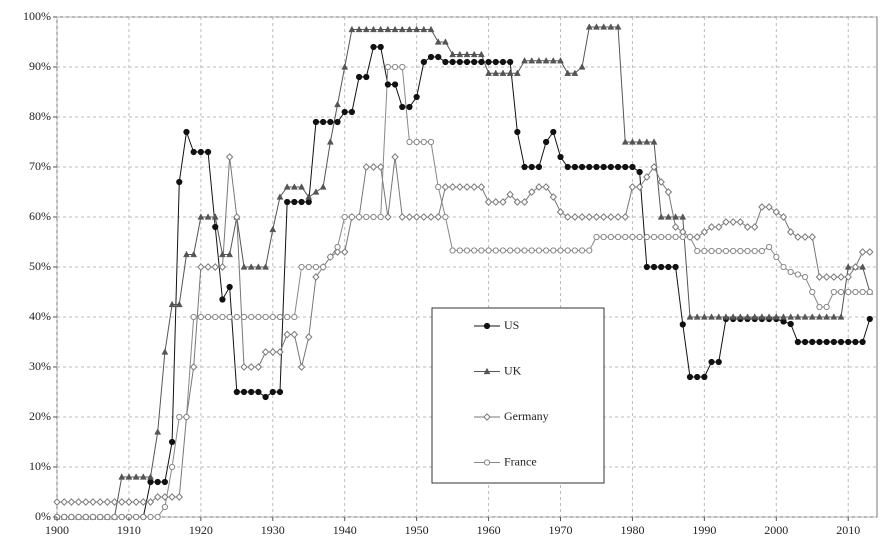 The width and height of the screenshot is (882, 539). What do you see at coordinates (43, 516) in the screenshot?
I see `y-tick-label: 0%` at bounding box center [43, 516].